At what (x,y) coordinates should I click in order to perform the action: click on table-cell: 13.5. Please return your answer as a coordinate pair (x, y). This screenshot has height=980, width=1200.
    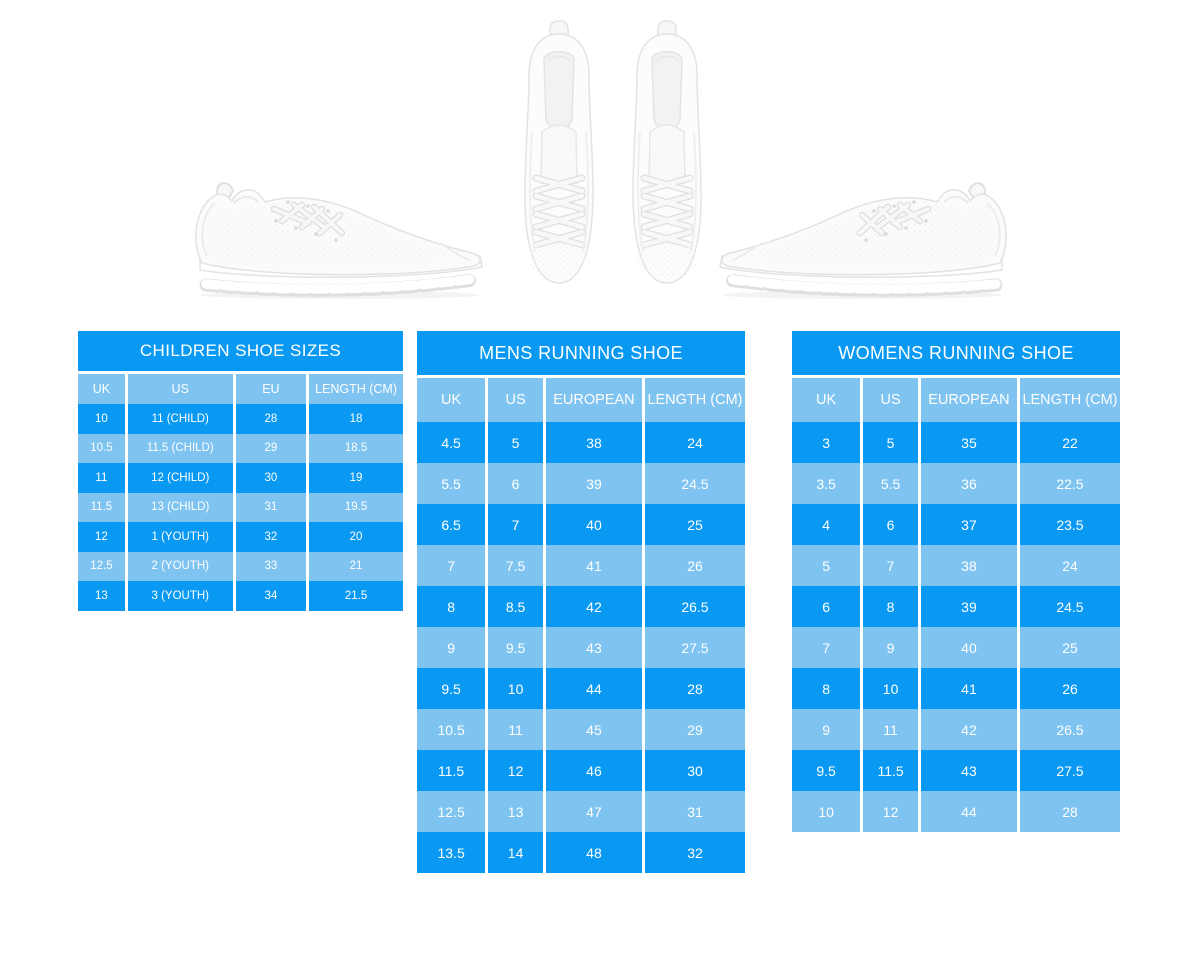
    Looking at the image, I should click on (451, 852).